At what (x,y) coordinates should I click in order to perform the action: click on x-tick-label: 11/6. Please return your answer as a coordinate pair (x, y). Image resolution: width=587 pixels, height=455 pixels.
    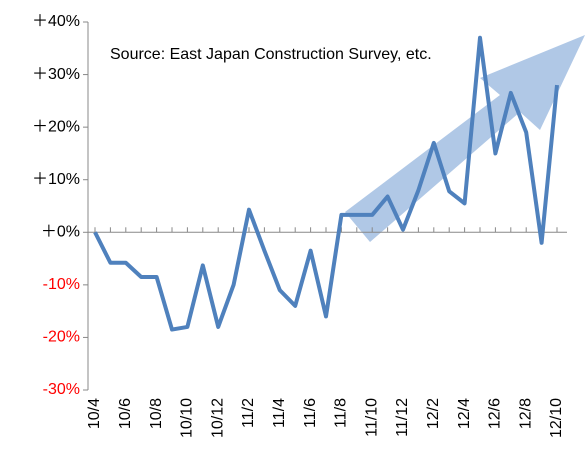
    Looking at the image, I should click on (310, 413).